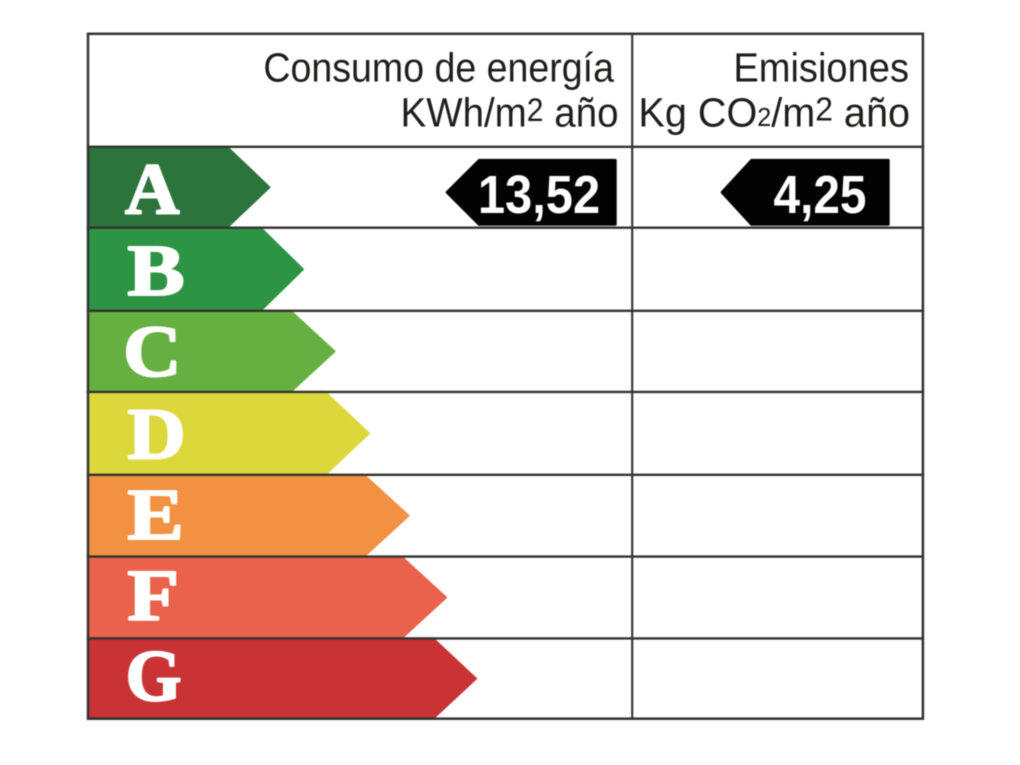  What do you see at coordinates (154, 676) in the screenshot?
I see `svg-text: G` at bounding box center [154, 676].